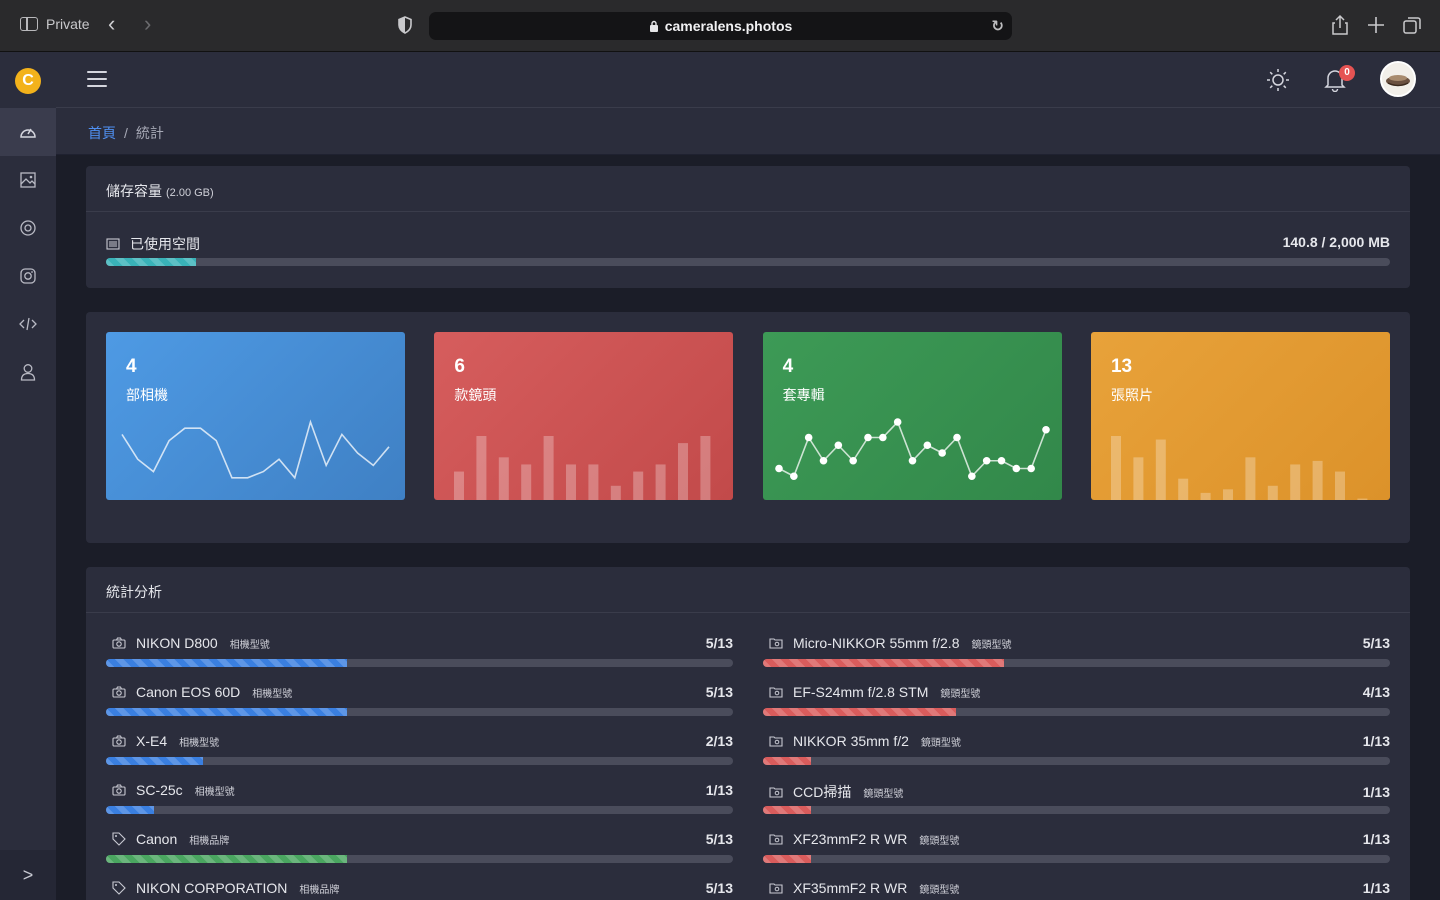  What do you see at coordinates (1340, 25) in the screenshot?
I see `share-icon` at bounding box center [1340, 25].